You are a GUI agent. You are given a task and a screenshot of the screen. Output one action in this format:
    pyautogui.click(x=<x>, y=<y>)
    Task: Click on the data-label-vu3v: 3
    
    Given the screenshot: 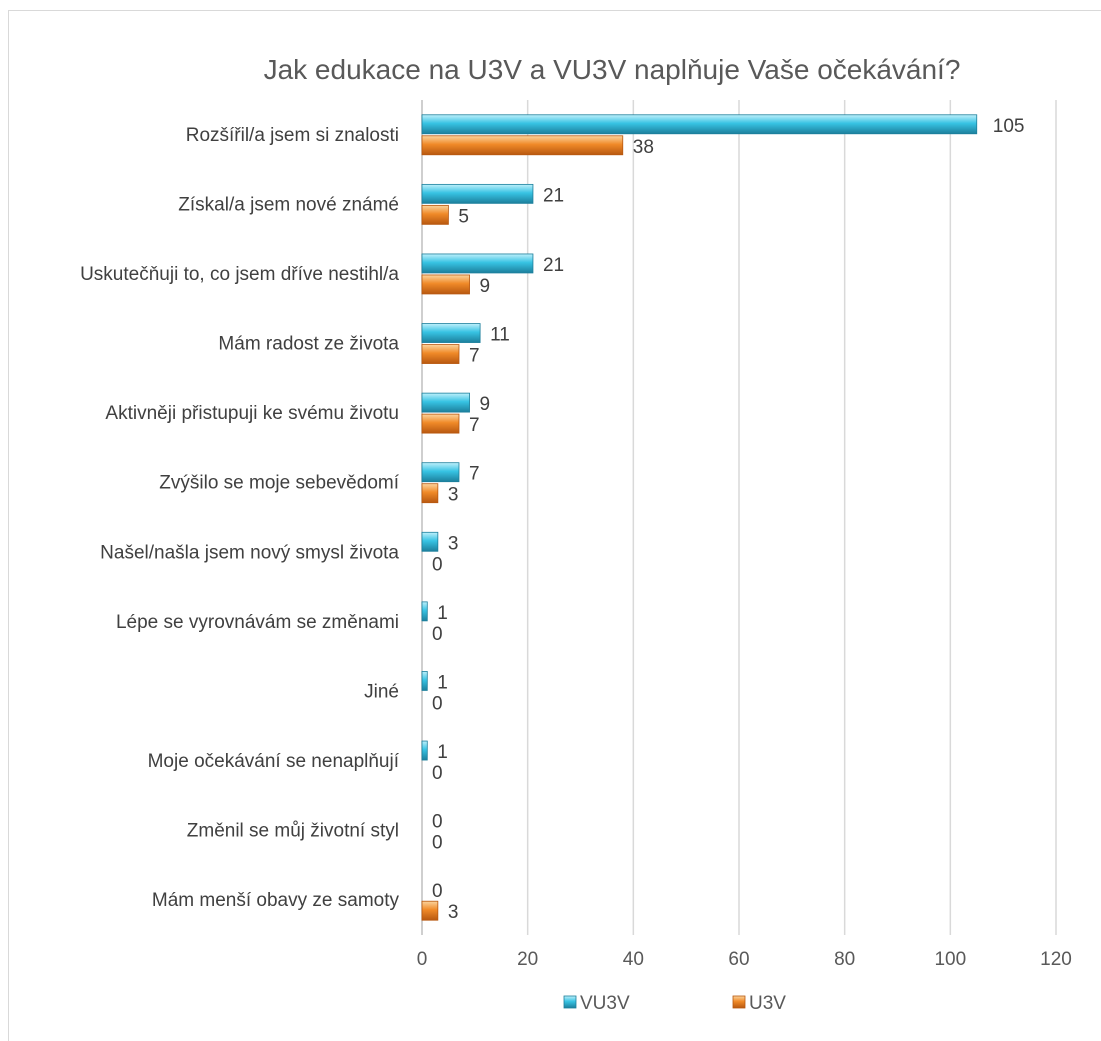 What is the action you would take?
    pyautogui.click(x=453, y=543)
    